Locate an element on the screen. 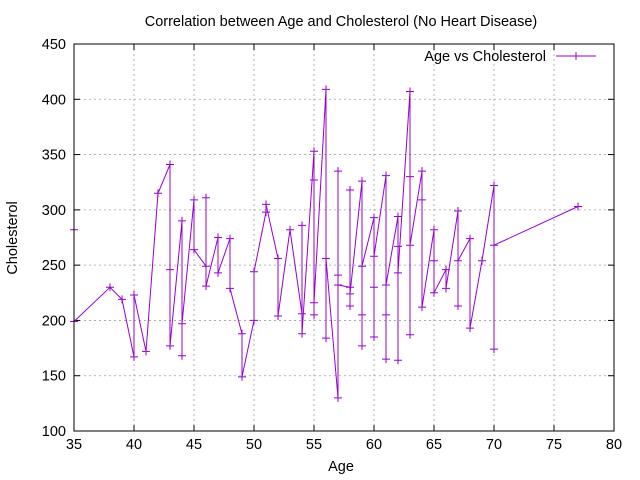  y-tick-label: 150 is located at coordinates (54, 377).